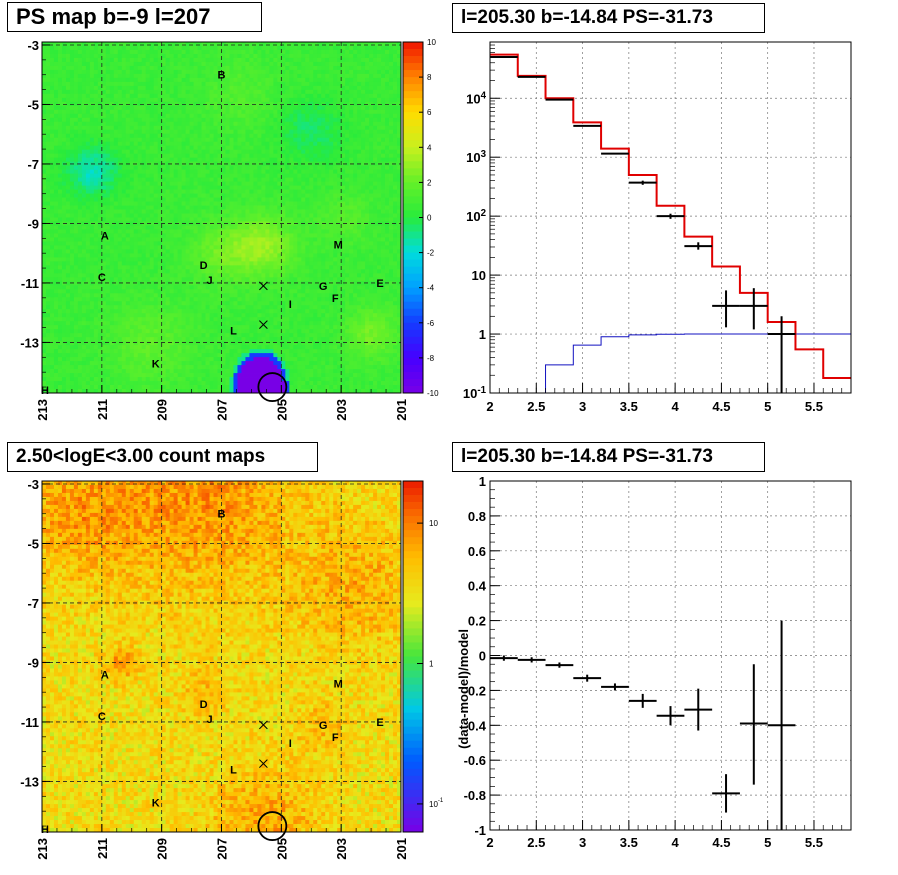 This screenshot has height=875, width=898. Describe the element at coordinates (431, 358) in the screenshot. I see `ps-colorbar-tick-label: -8` at that location.